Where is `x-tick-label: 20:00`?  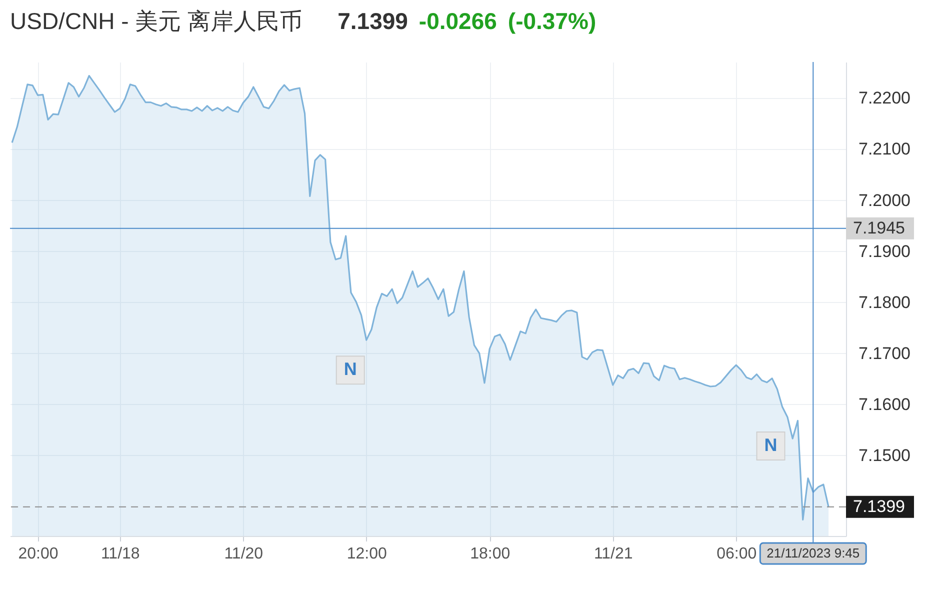
x-tick-label: 20:00 is located at coordinates (38, 554).